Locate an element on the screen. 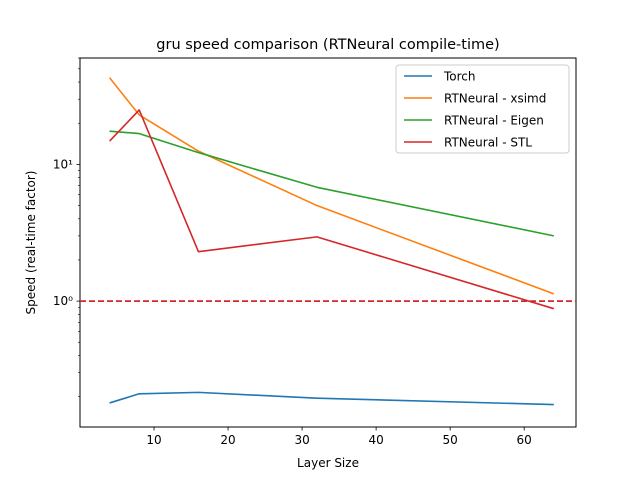 Image resolution: width=640 pixels, height=480 pixels. x-tick-label: 50 is located at coordinates (450, 440).